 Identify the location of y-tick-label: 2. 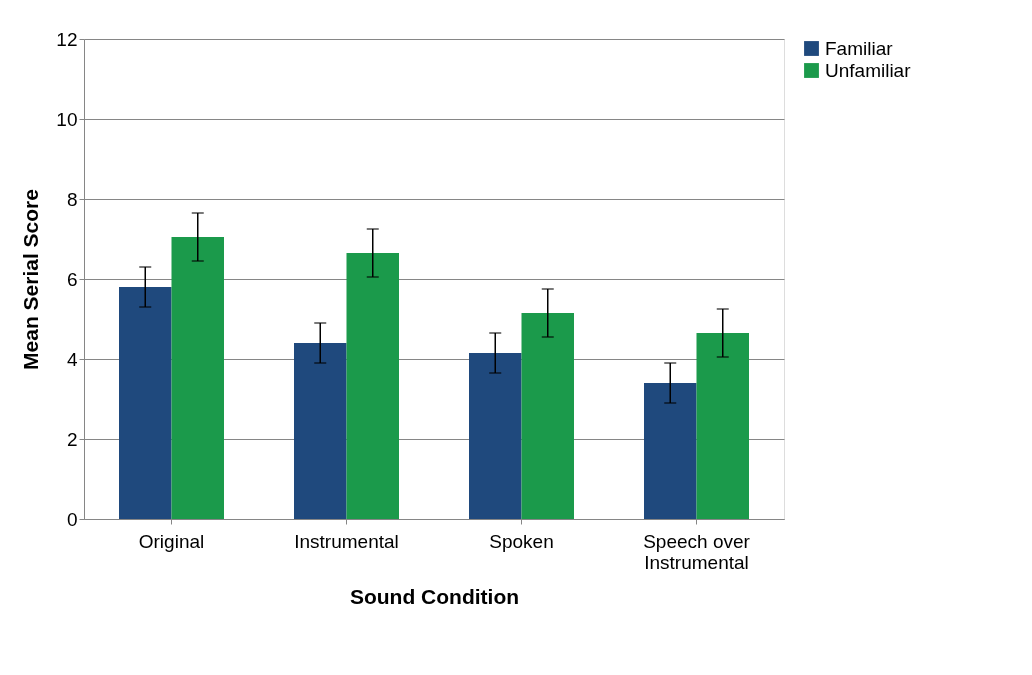
(72, 439).